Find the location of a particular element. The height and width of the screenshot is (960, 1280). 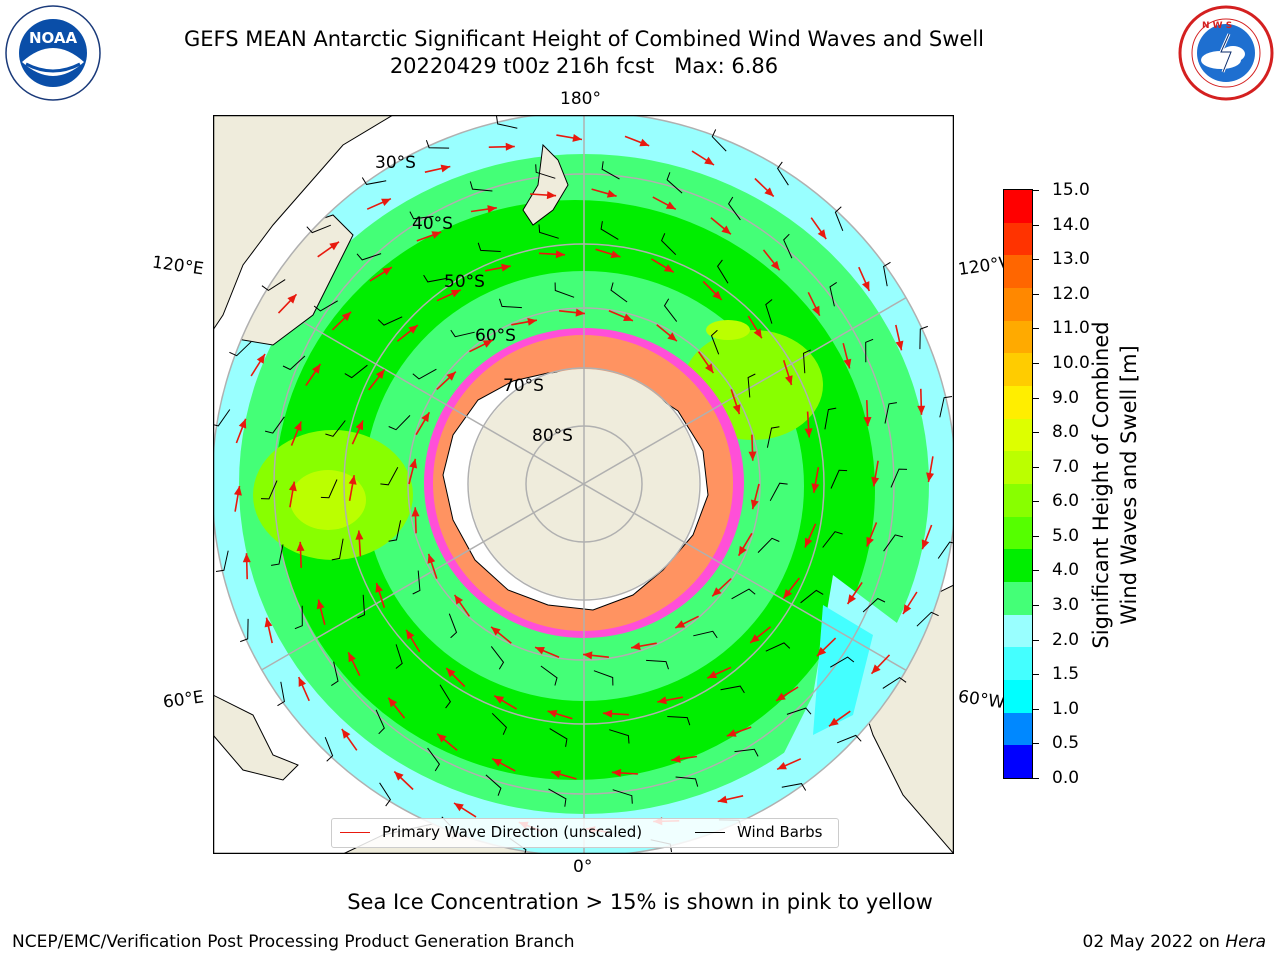

lat-label-50s: 50°S is located at coordinates (464, 282).